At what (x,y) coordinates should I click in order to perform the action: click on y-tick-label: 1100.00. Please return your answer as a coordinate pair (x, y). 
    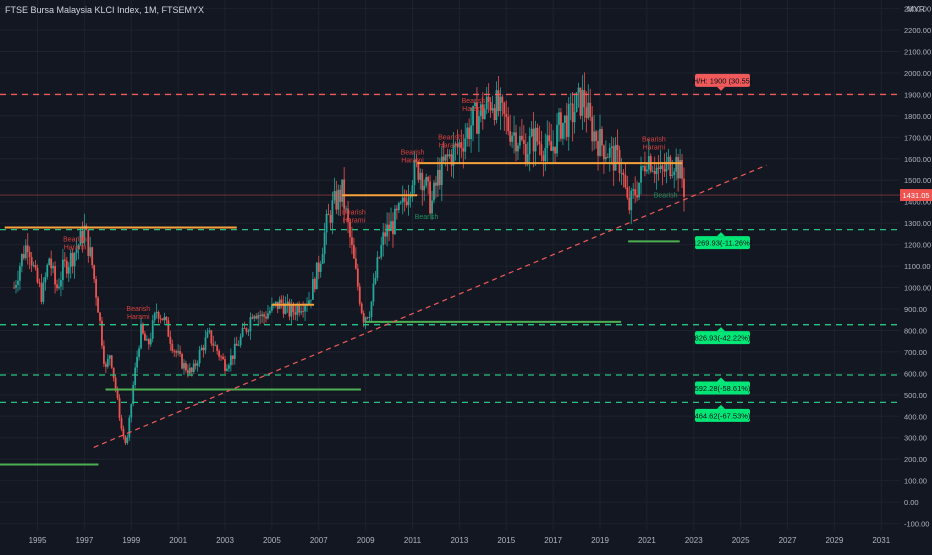
    Looking at the image, I should click on (917, 266).